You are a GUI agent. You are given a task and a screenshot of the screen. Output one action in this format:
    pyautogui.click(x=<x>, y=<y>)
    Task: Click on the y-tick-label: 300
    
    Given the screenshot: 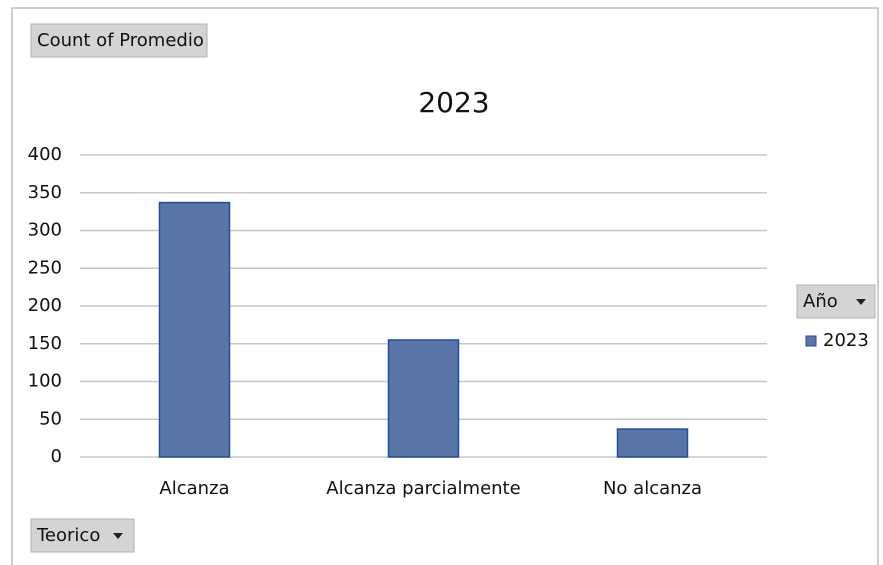 What is the action you would take?
    pyautogui.click(x=45, y=230)
    